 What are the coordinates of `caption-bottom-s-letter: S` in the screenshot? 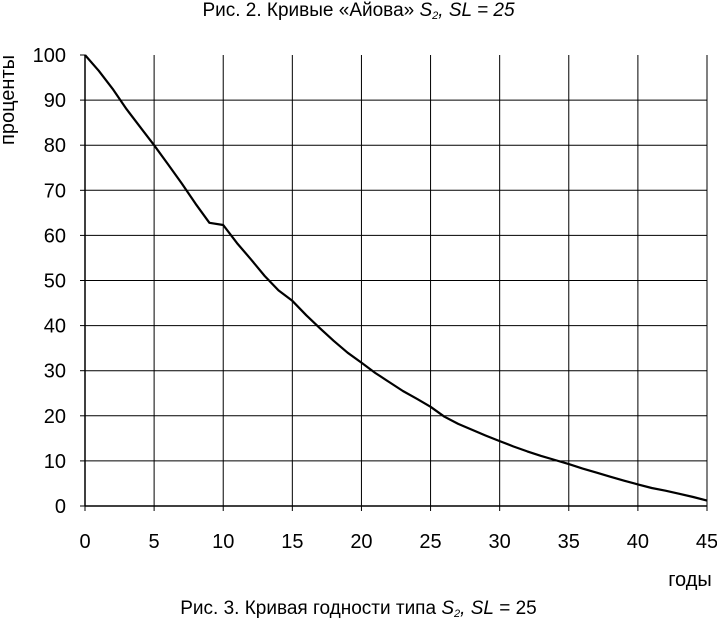 It's located at (448, 608).